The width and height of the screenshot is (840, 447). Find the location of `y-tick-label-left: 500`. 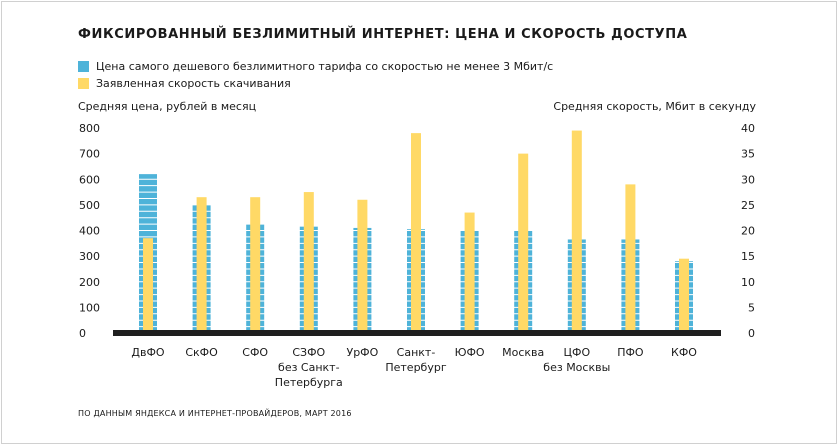

y-tick-label-left: 500 is located at coordinates (89, 205).